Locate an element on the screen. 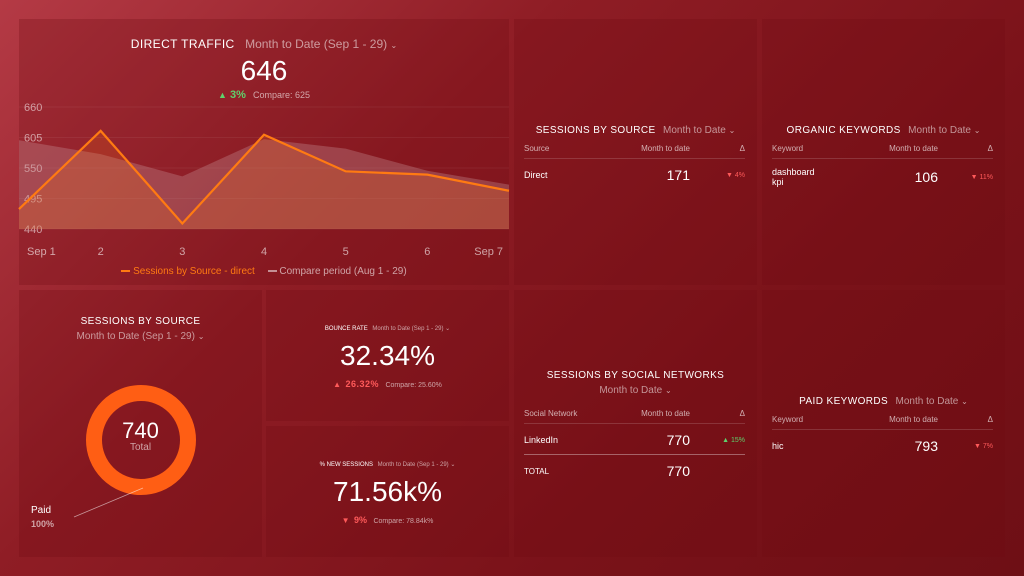 This screenshot has width=1024, height=576. compare-value: Compare: 78.84k% is located at coordinates (403, 521).